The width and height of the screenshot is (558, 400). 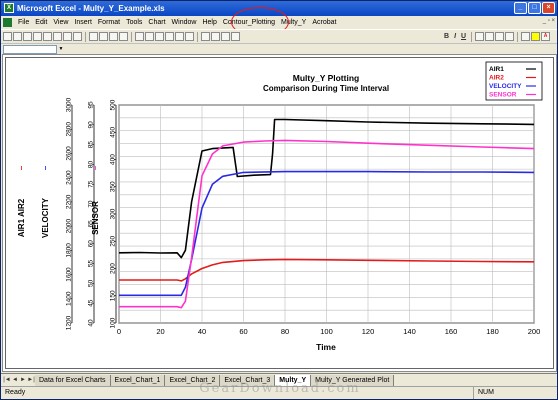 I want to click on y-tick-label: 1200, so click(x=69, y=322).